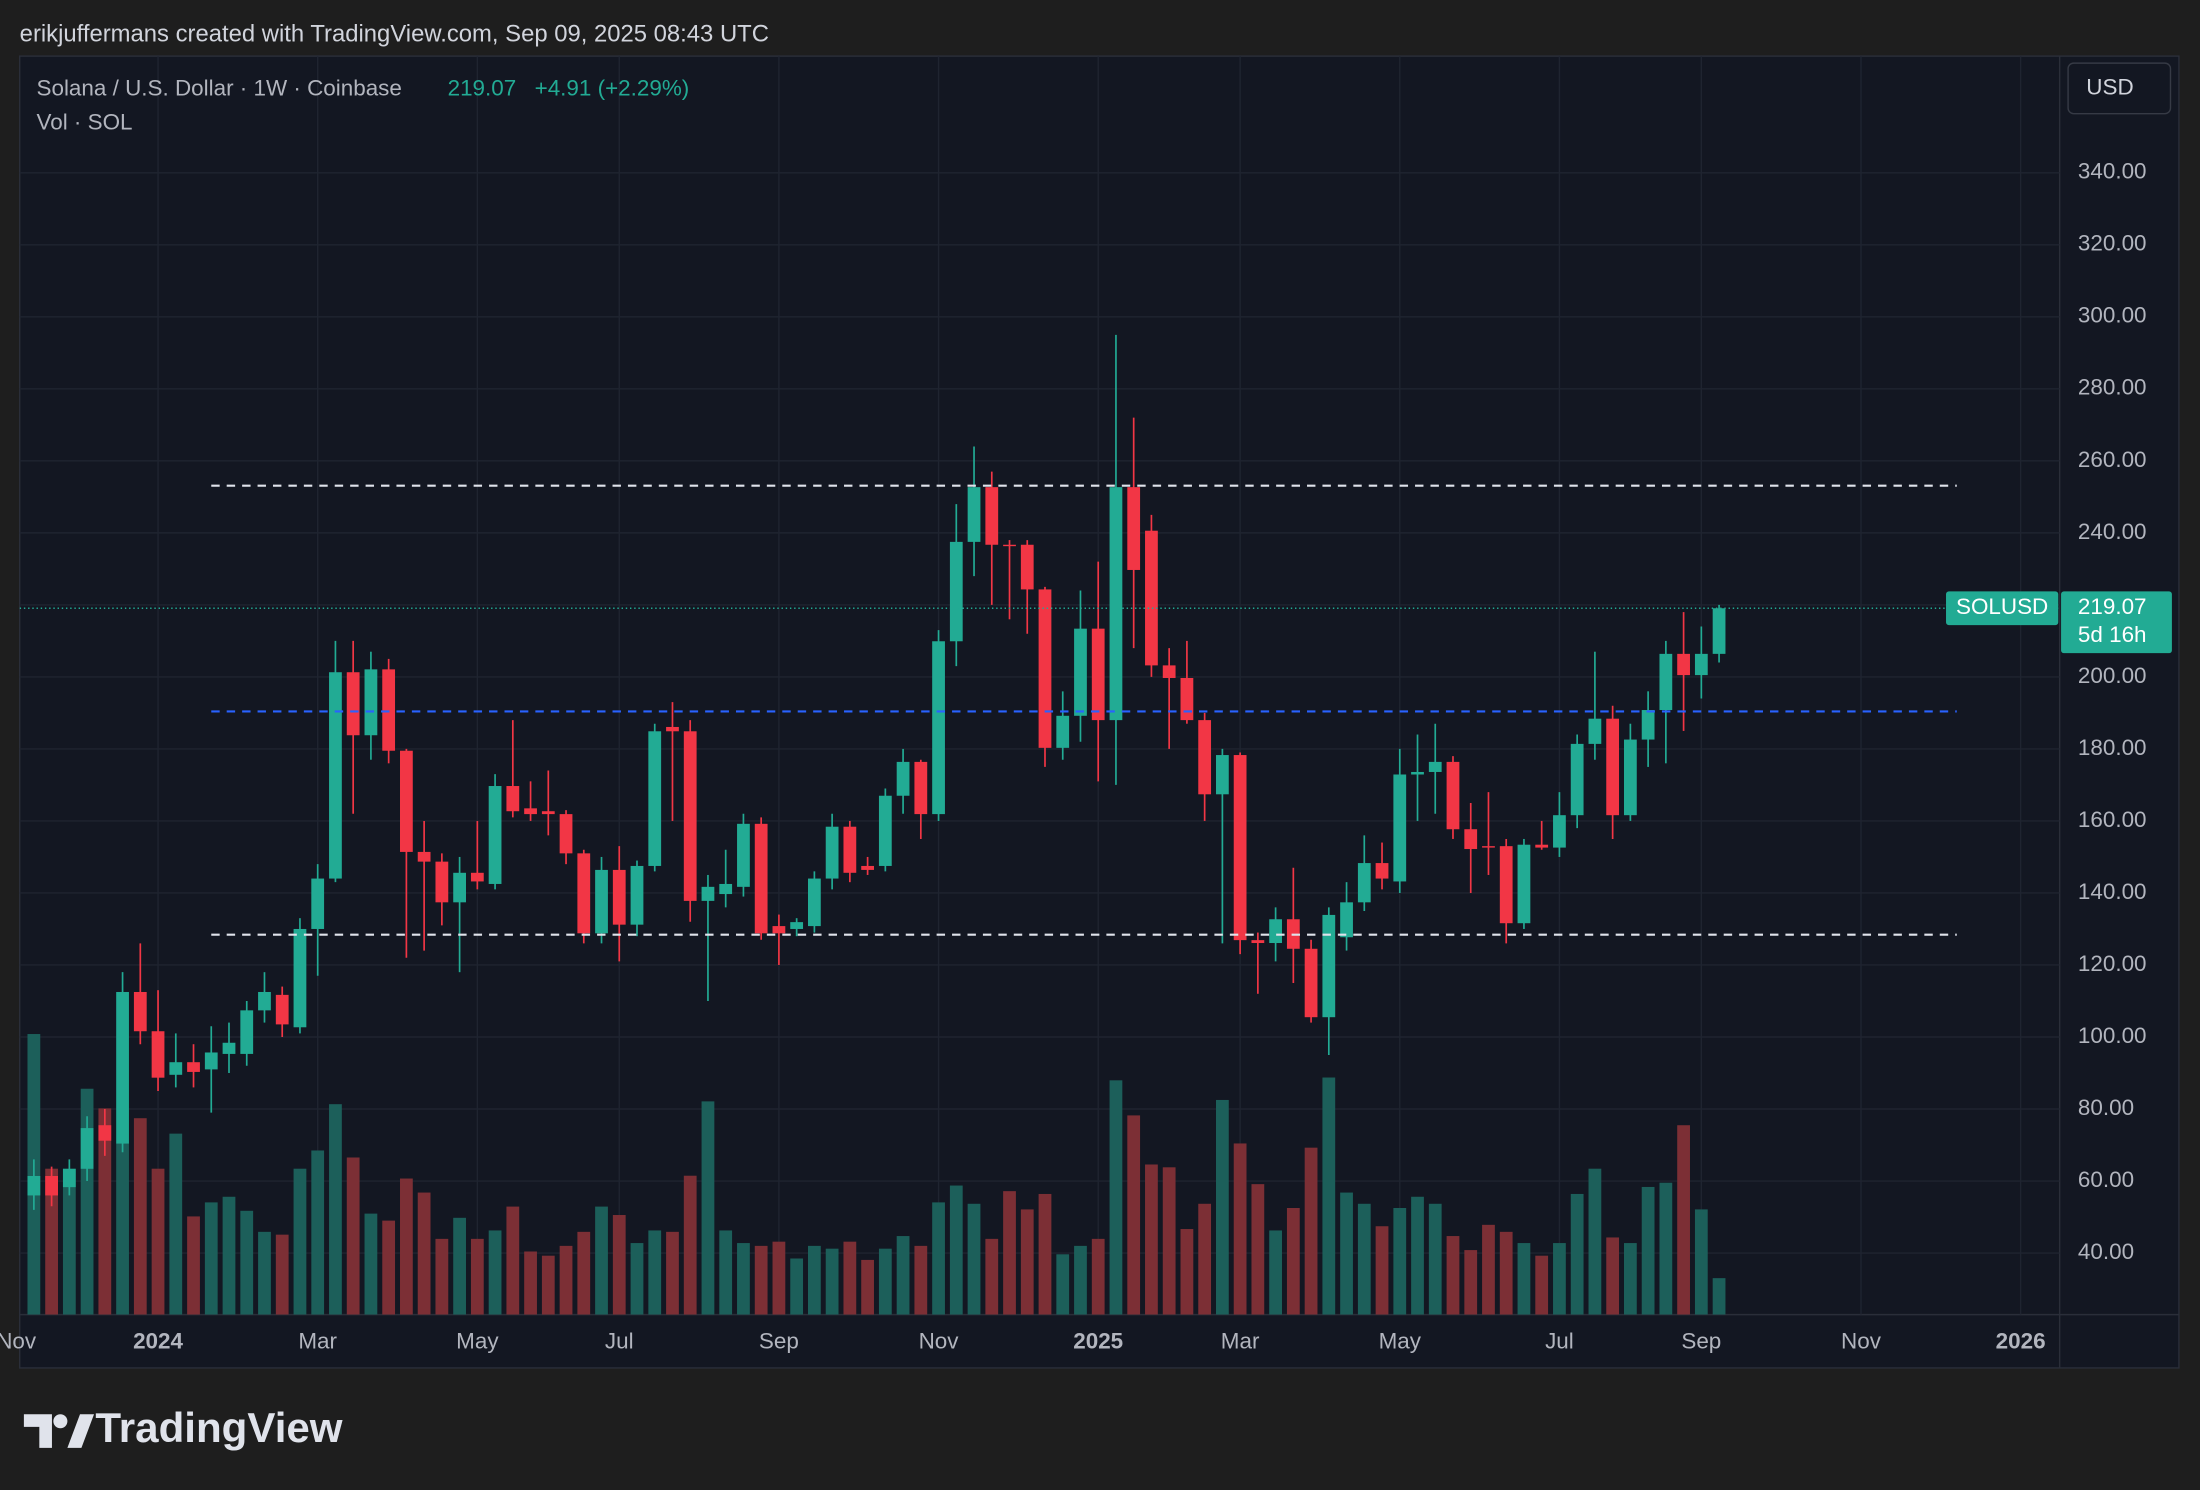 The height and width of the screenshot is (1490, 2200). What do you see at coordinates (2112, 243) in the screenshot?
I see `y-tick-label: 320.00` at bounding box center [2112, 243].